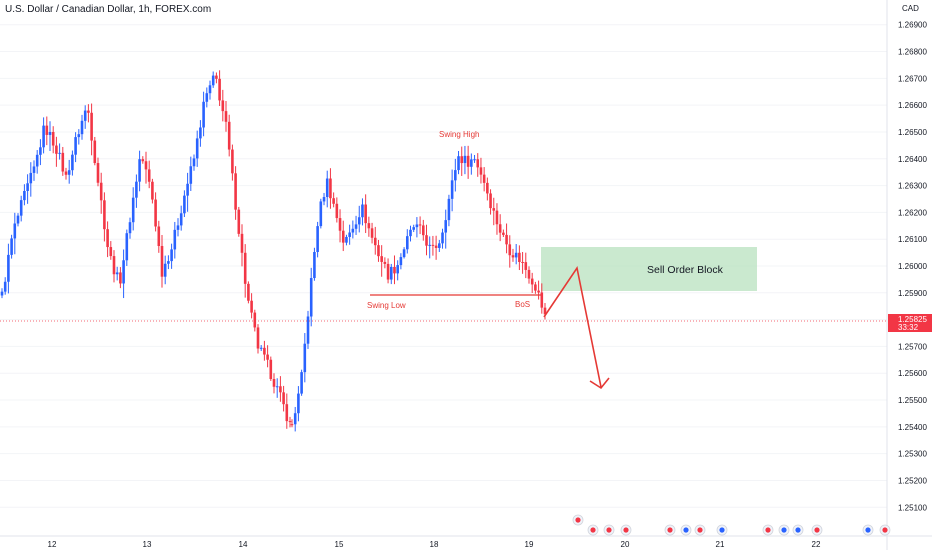  What do you see at coordinates (52, 544) in the screenshot?
I see `x-tick-label: 12` at bounding box center [52, 544].